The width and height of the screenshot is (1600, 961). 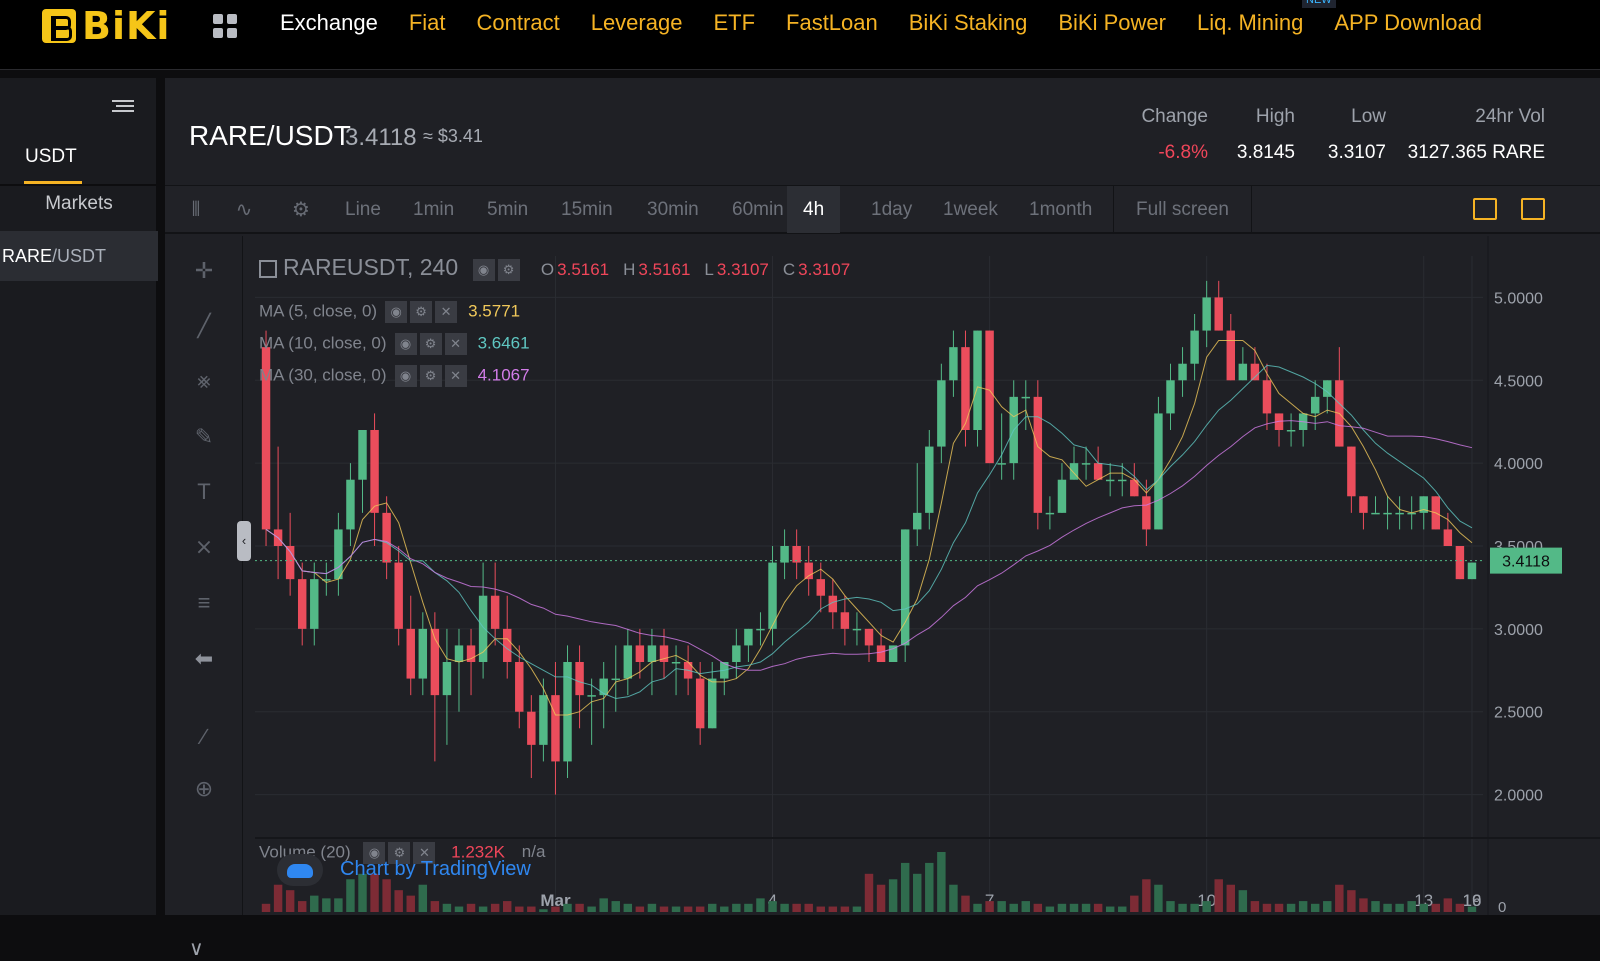 I want to click on nav-item-fastloan: FastLoan, so click(x=832, y=22).